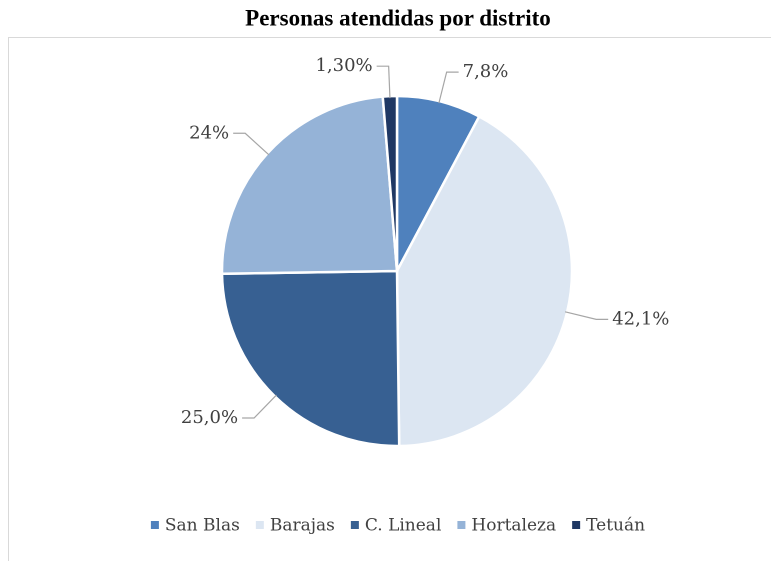 Image resolution: width=771 pixels, height=561 pixels. What do you see at coordinates (209, 417) in the screenshot?
I see `data-label: 25,0%` at bounding box center [209, 417].